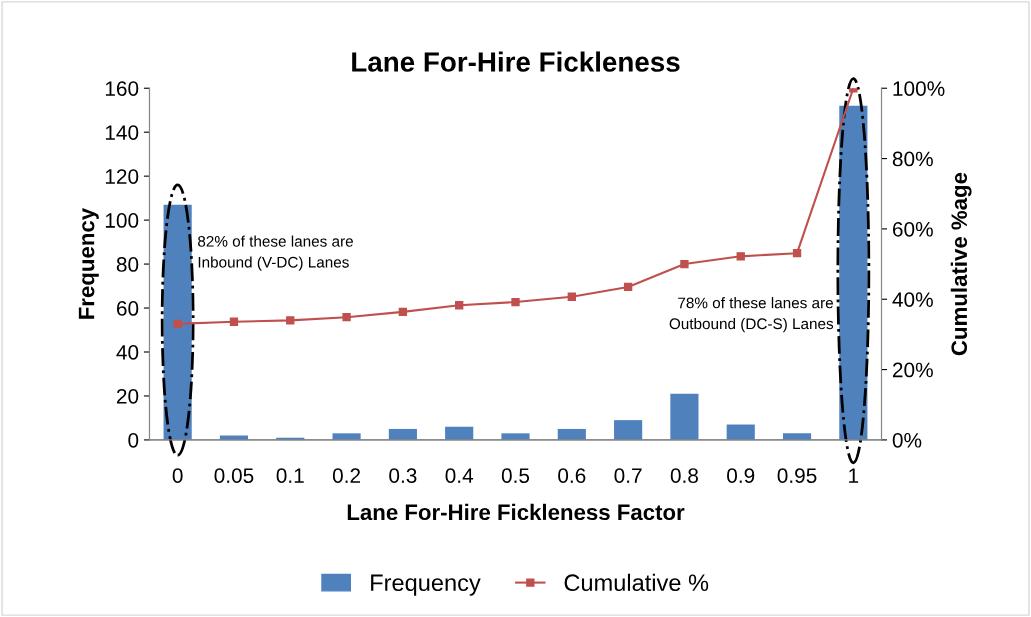  I want to click on y-tick-label: 100, so click(122, 220).